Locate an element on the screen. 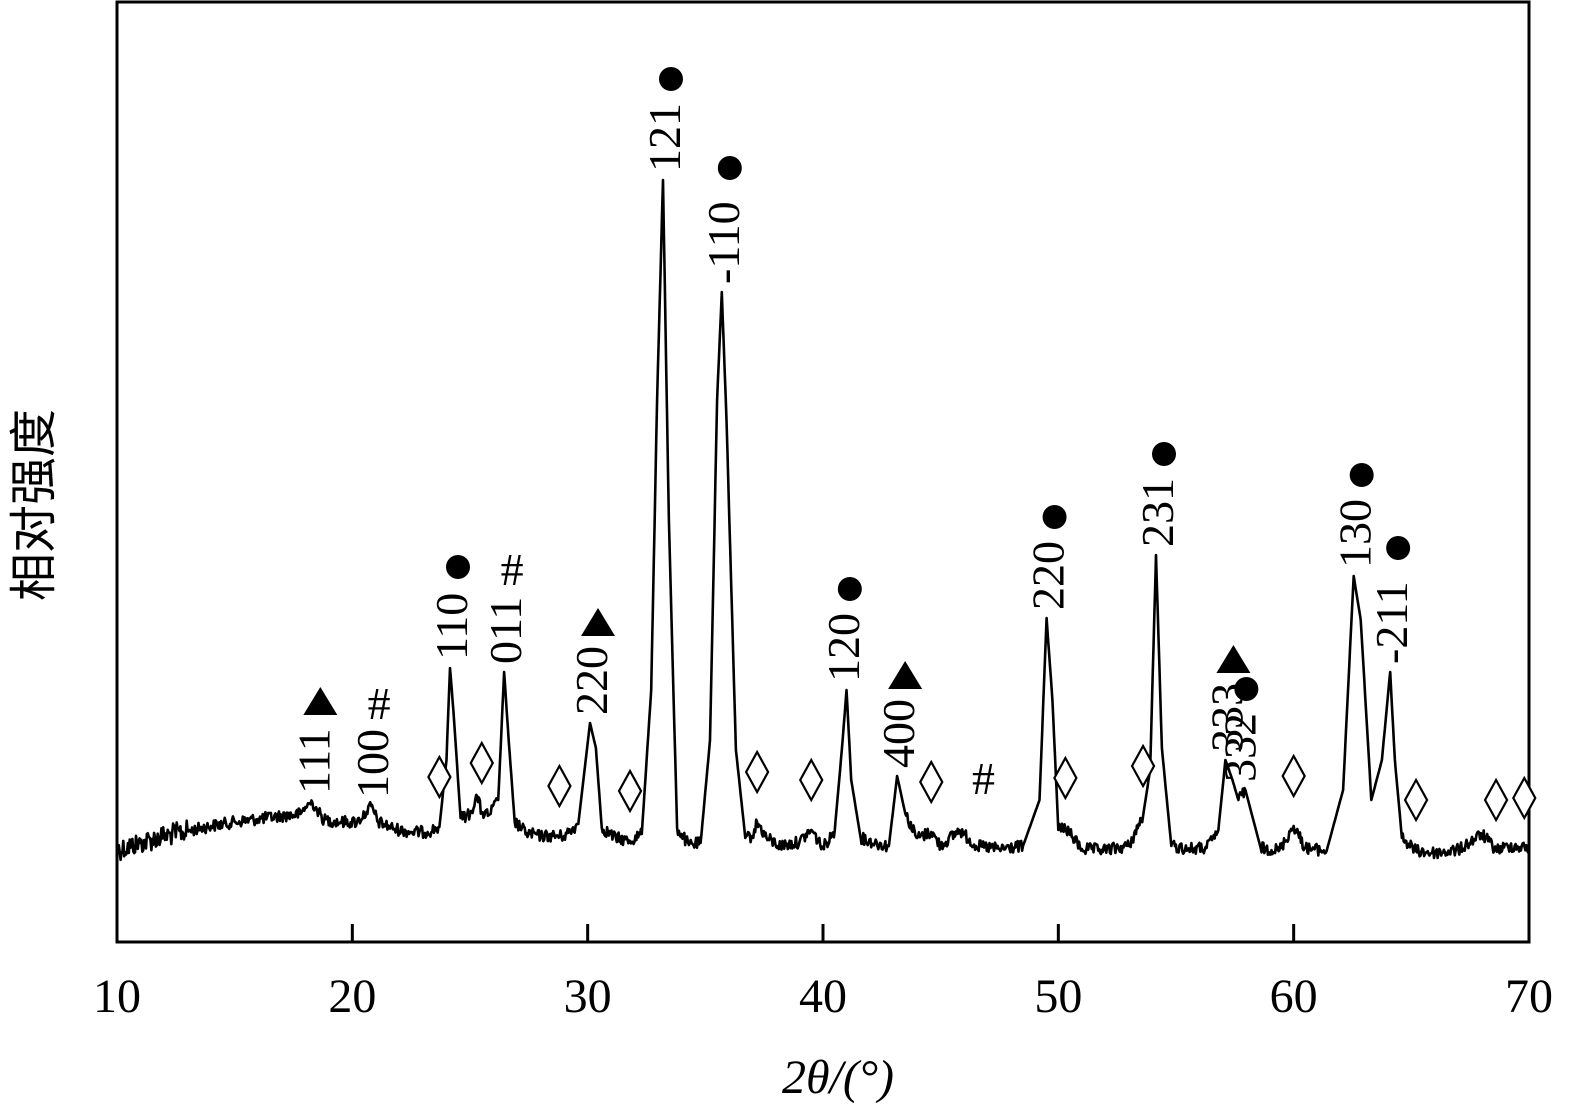 Image resolution: width=1571 pixels, height=1114 pixels. x-tick-label-0: 10 is located at coordinates (117, 996).